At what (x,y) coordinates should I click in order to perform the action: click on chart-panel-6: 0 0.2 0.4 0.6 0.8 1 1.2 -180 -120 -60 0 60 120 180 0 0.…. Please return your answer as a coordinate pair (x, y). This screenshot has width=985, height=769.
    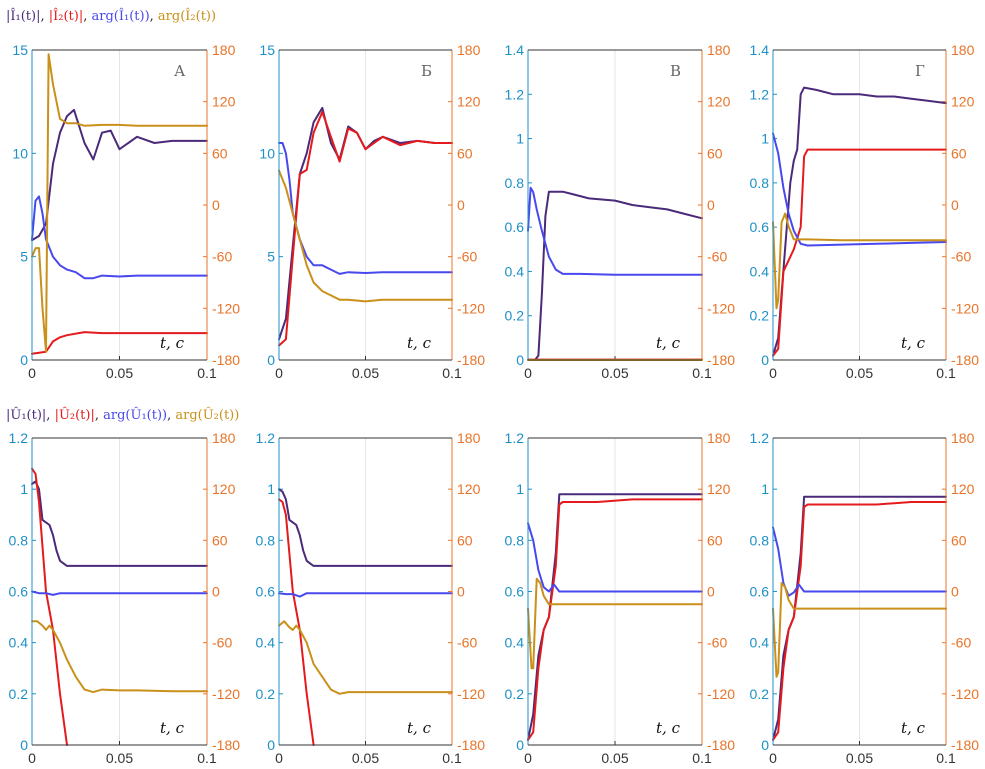
    Looking at the image, I should click on (620, 598).